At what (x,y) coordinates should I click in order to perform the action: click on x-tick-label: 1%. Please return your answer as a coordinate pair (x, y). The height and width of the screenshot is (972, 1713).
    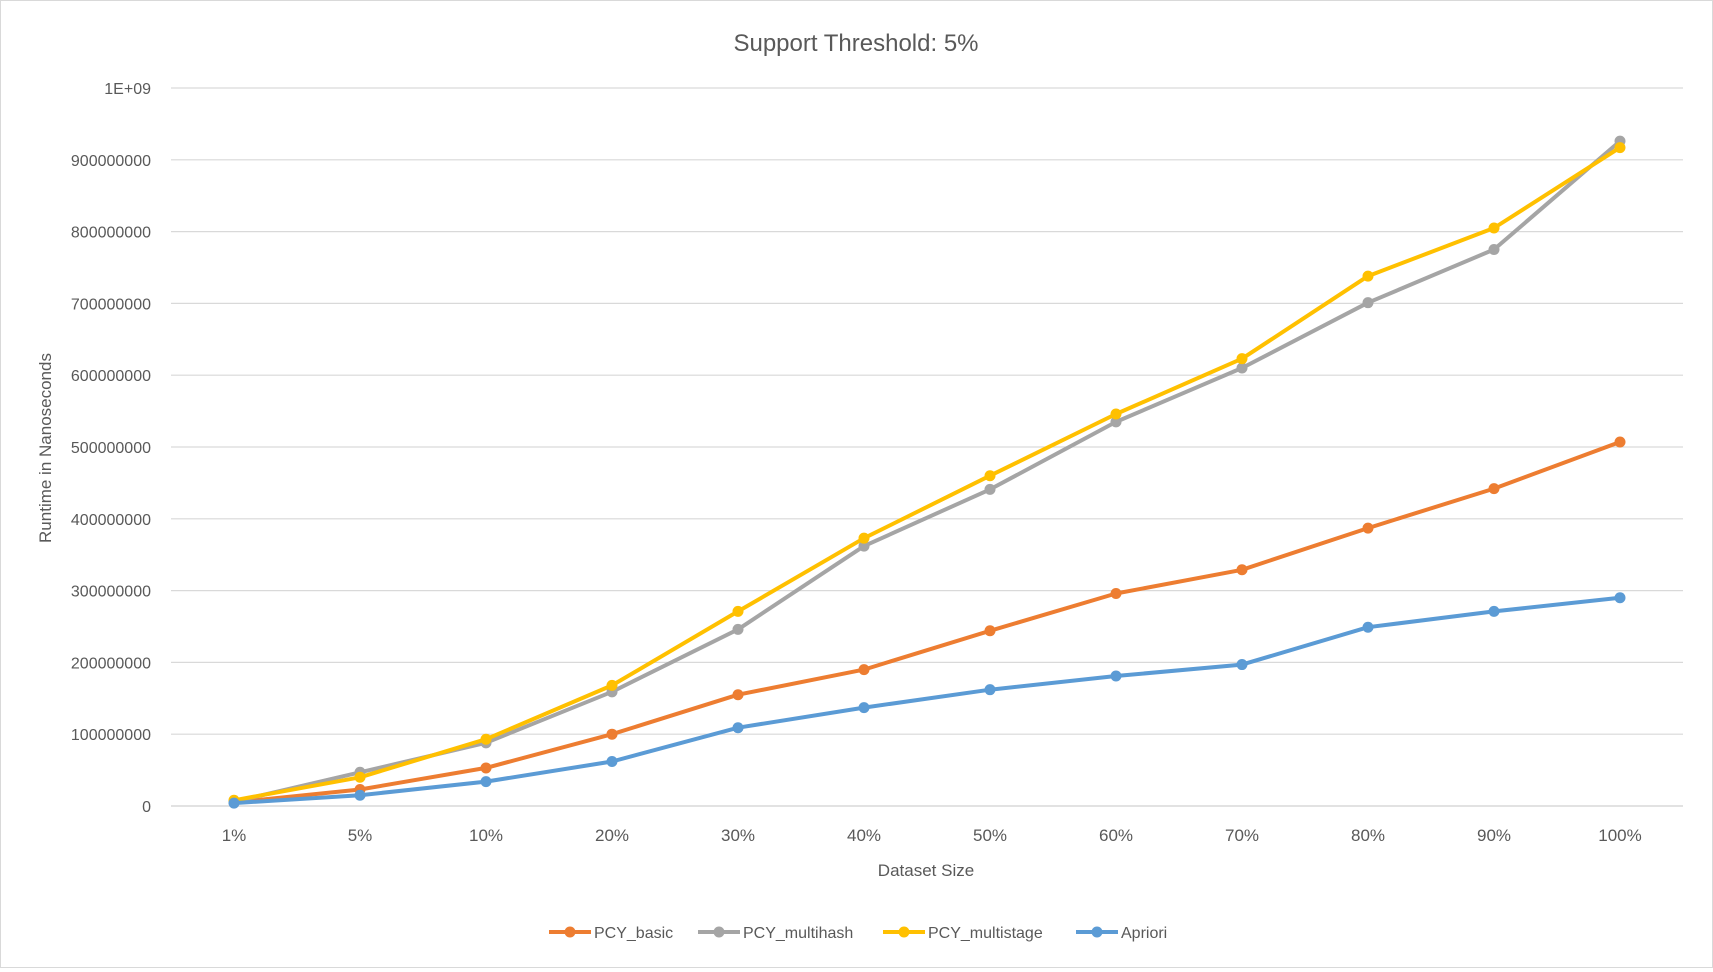
    Looking at the image, I should click on (234, 835).